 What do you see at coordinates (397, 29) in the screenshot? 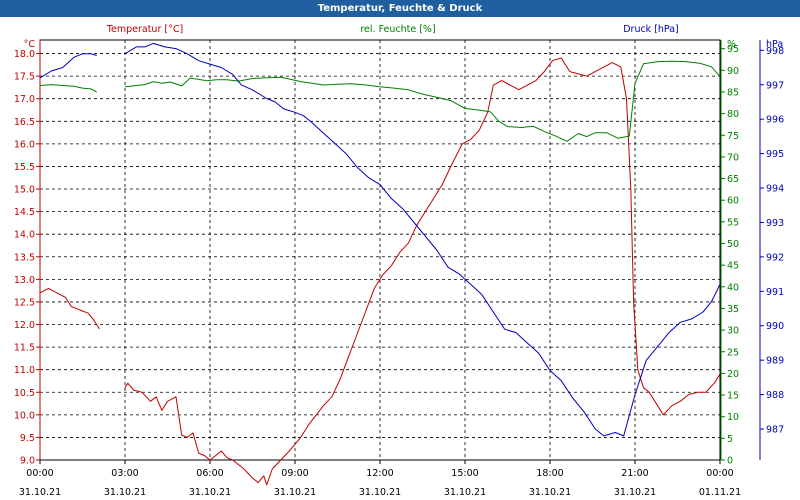
I see `humidity-axis-title: rel. Feuchte [%]` at bounding box center [397, 29].